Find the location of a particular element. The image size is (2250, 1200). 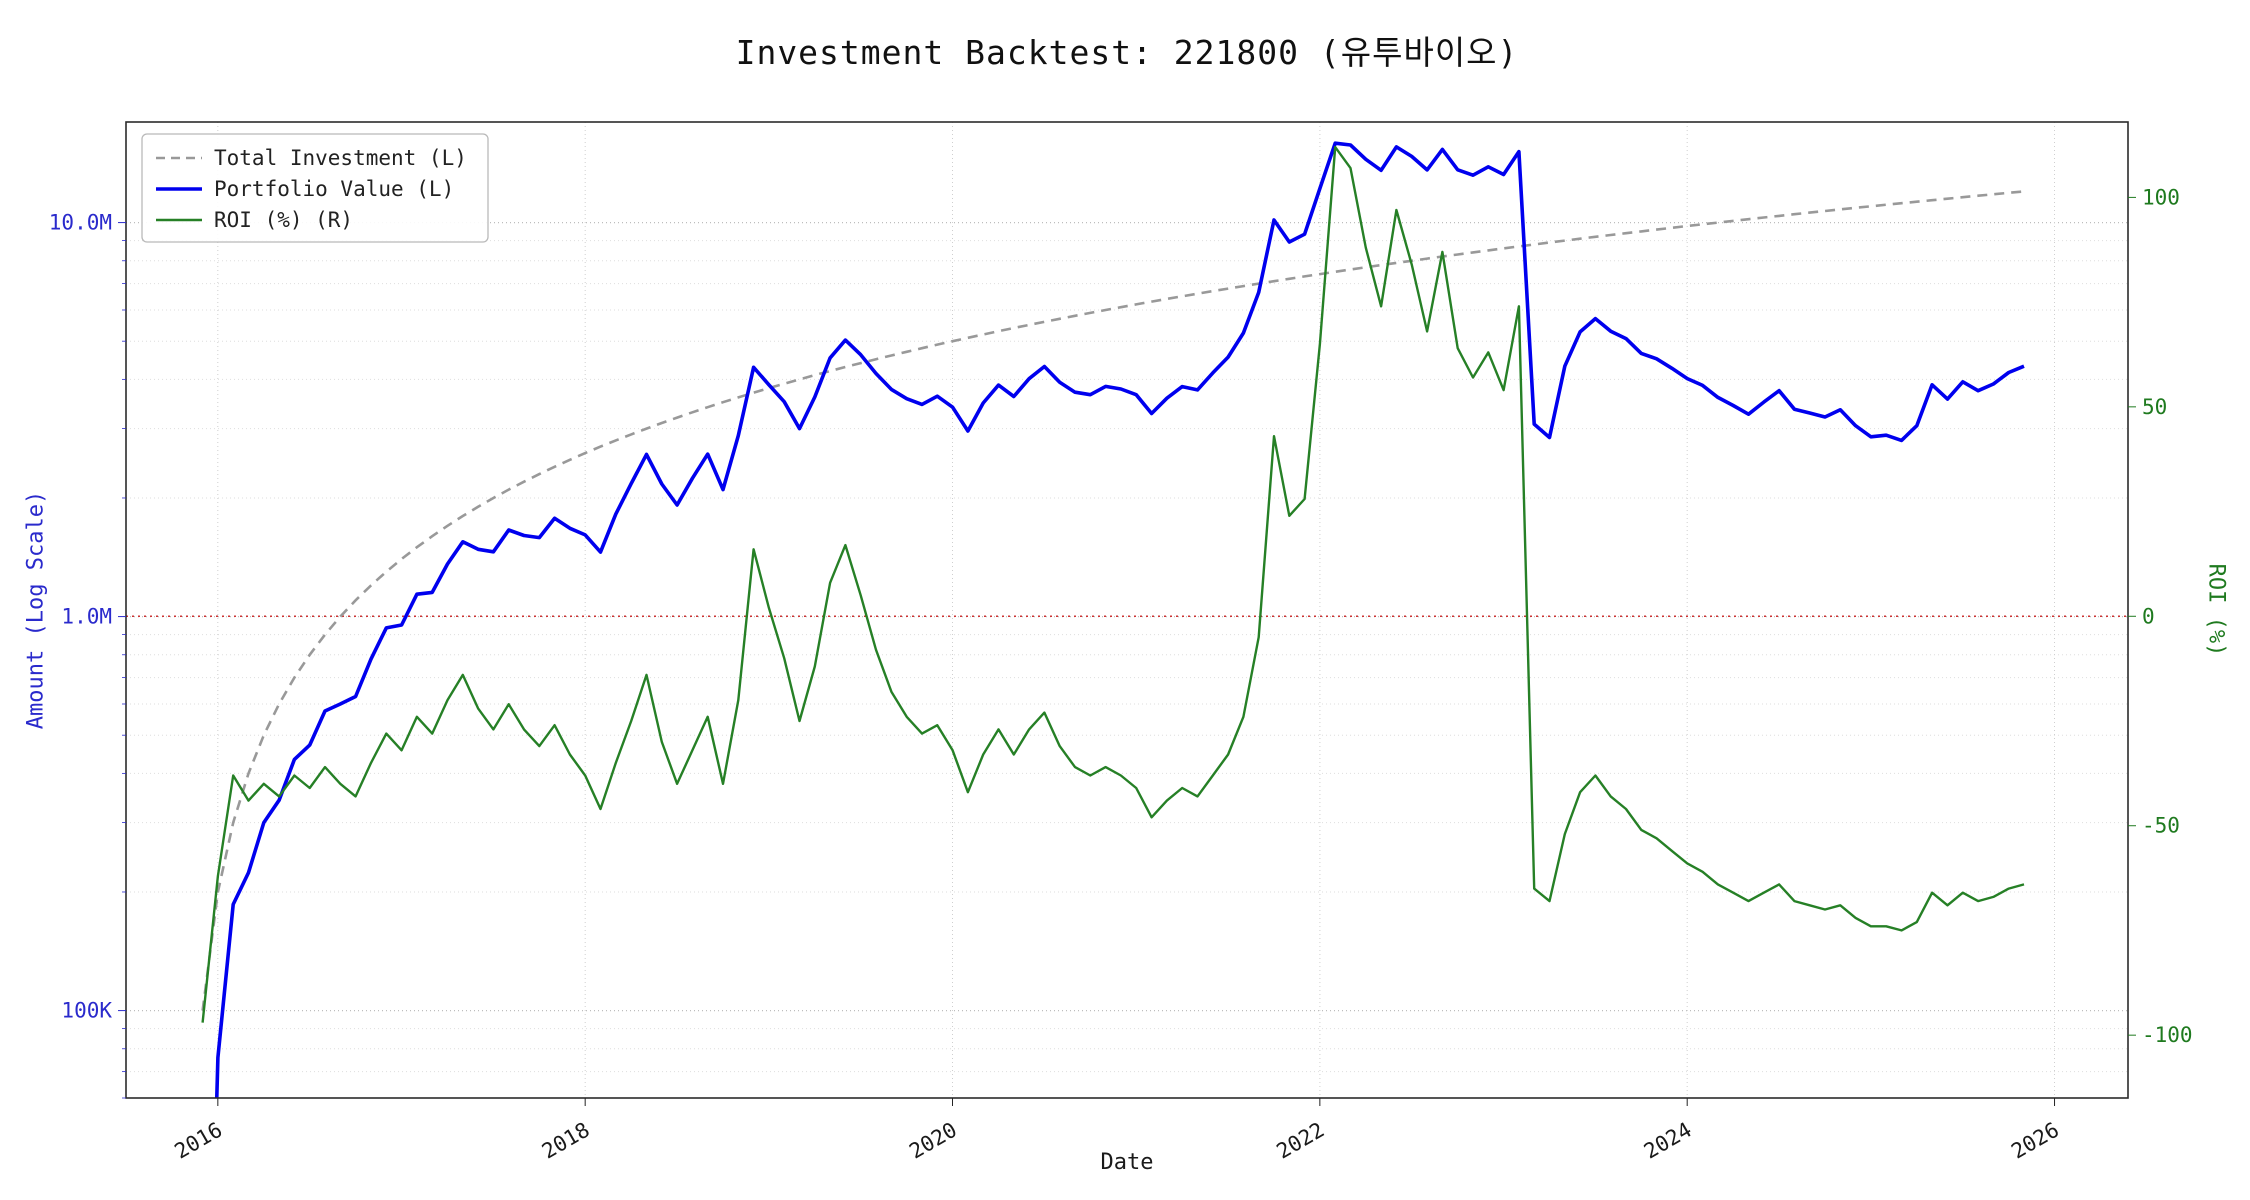

svg-text: 2018 is located at coordinates (566, 1141).